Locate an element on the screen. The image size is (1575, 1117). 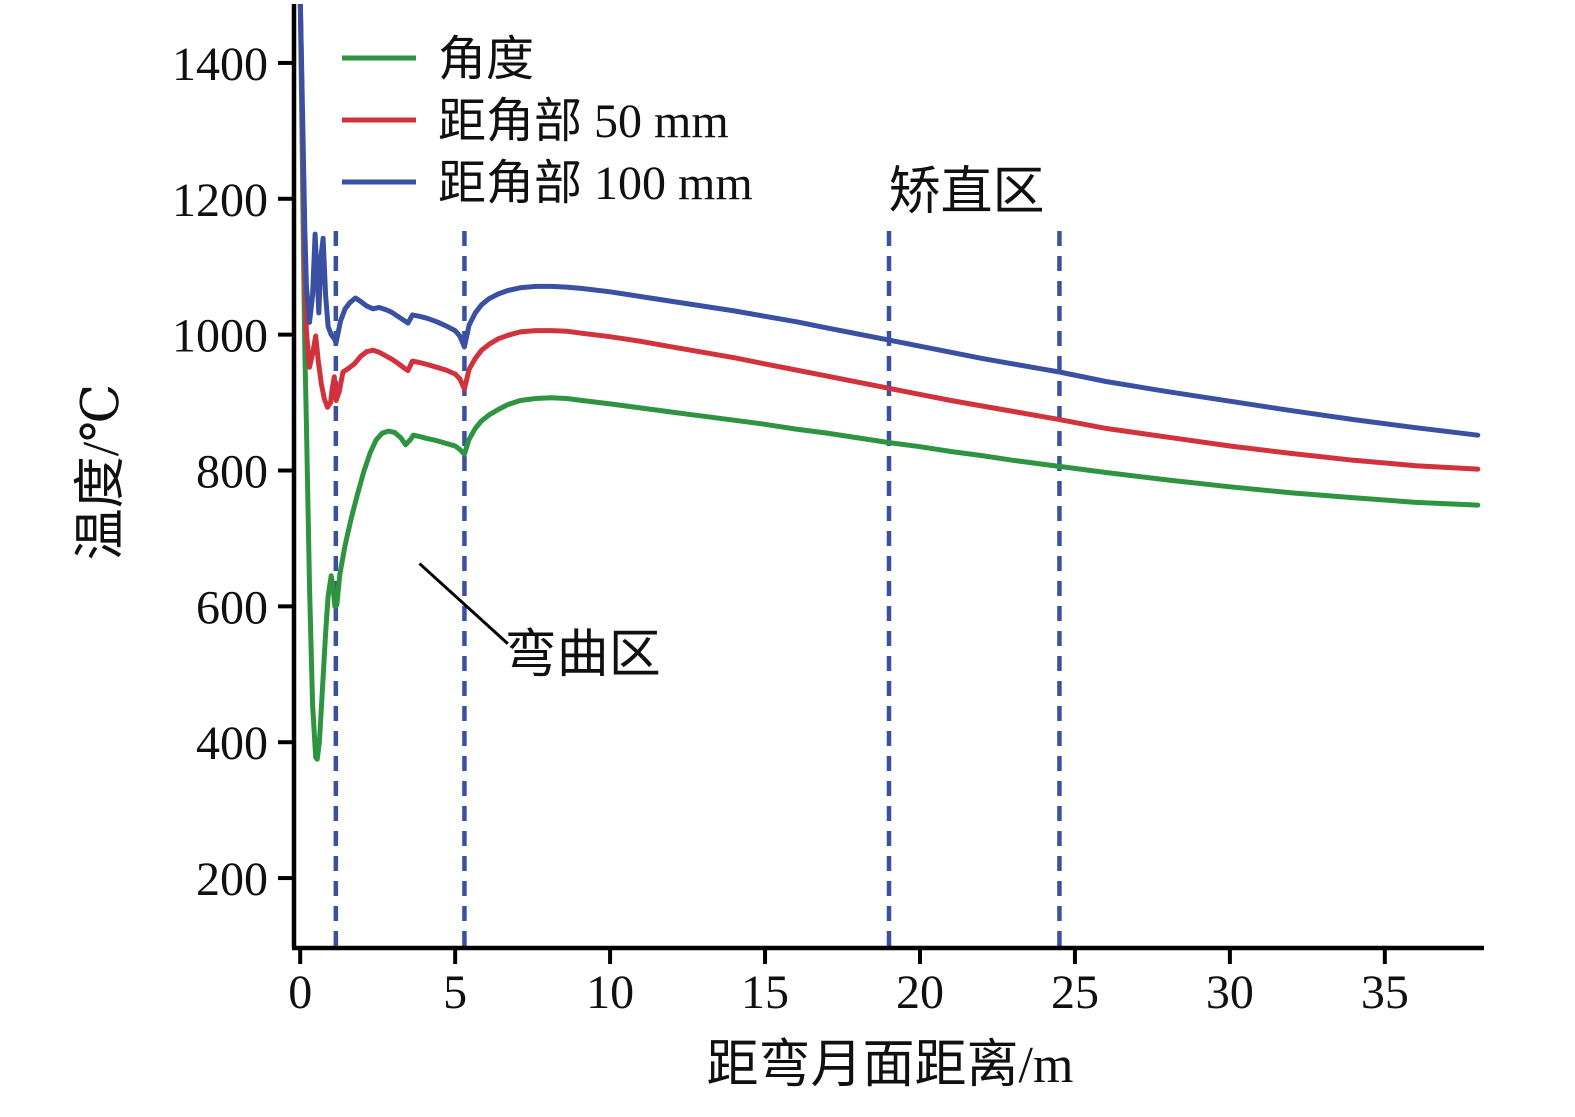
y-tick-label: 400 is located at coordinates (232, 743).